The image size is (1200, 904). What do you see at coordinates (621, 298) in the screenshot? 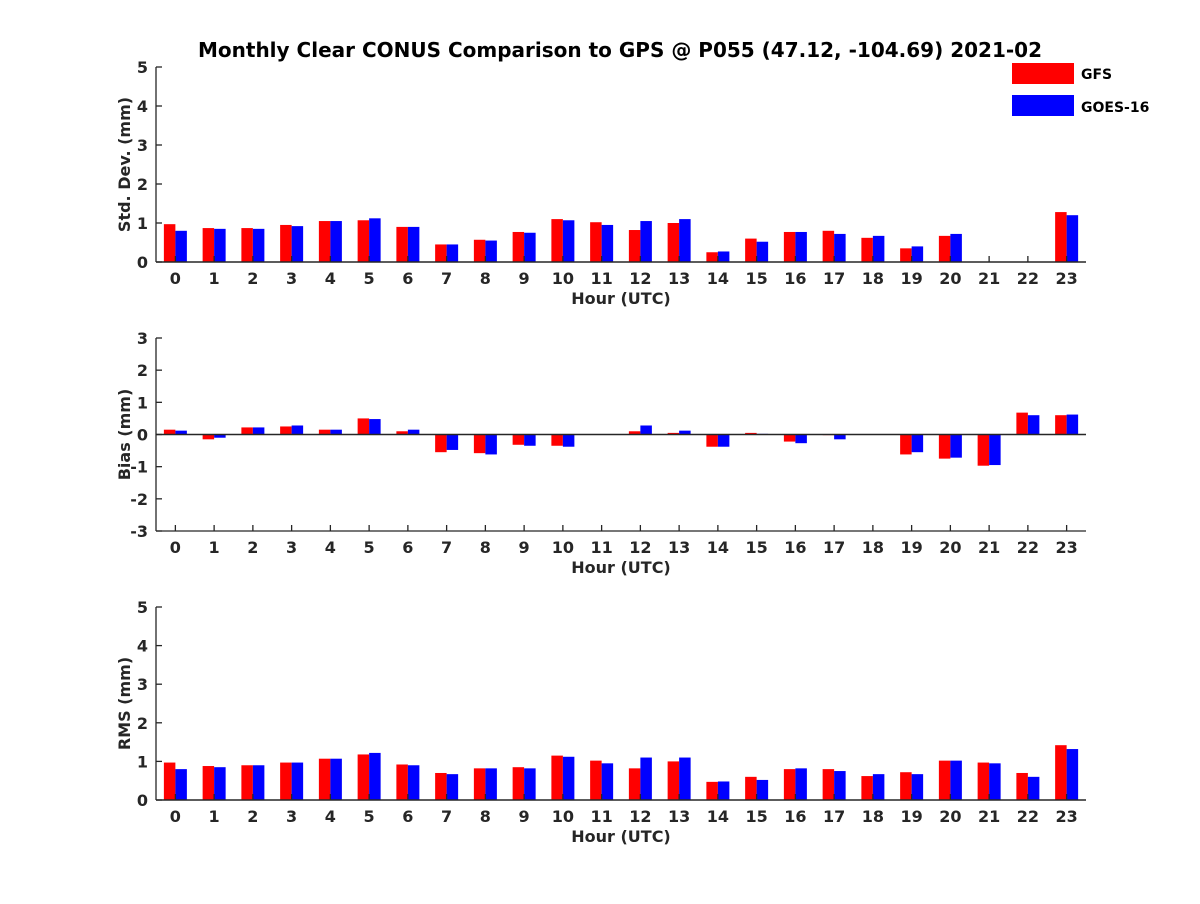
I see `stddev-xlabel: Hour (UTC)` at bounding box center [621, 298].